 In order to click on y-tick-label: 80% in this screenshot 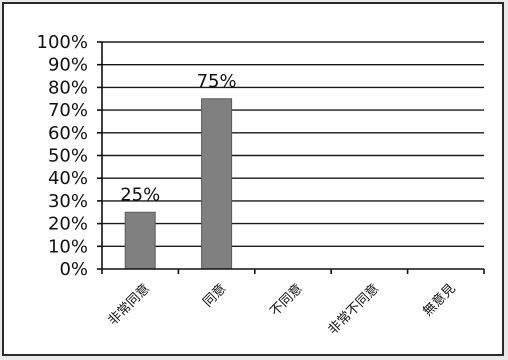, I will do `click(68, 87)`.